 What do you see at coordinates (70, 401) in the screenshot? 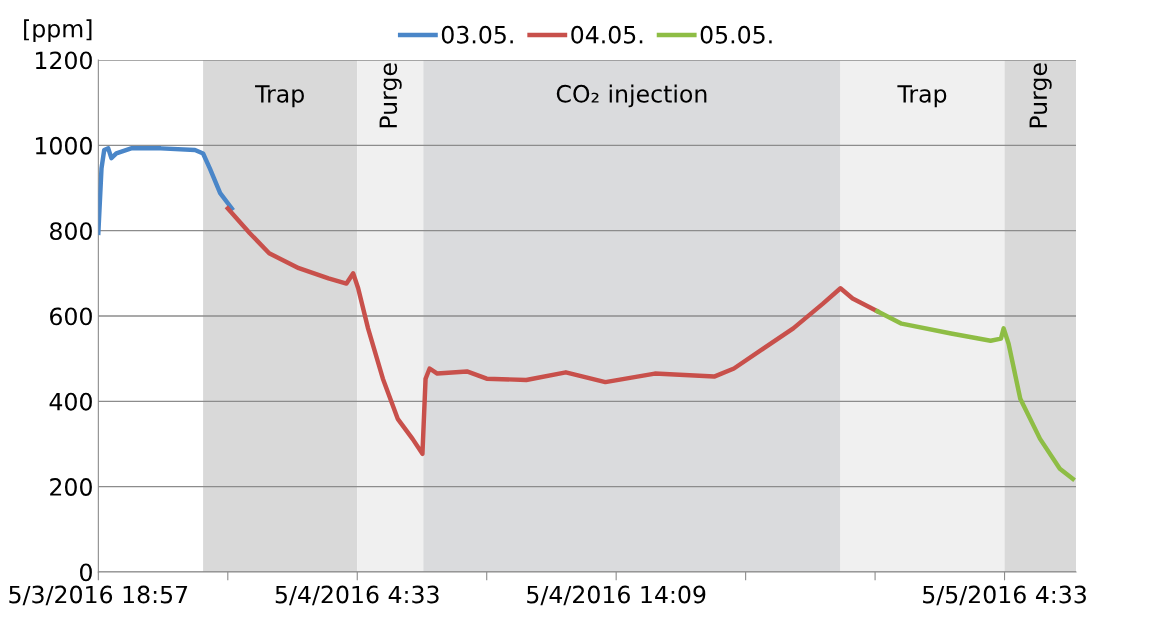
I see `y-tick-label: 400` at bounding box center [70, 401].